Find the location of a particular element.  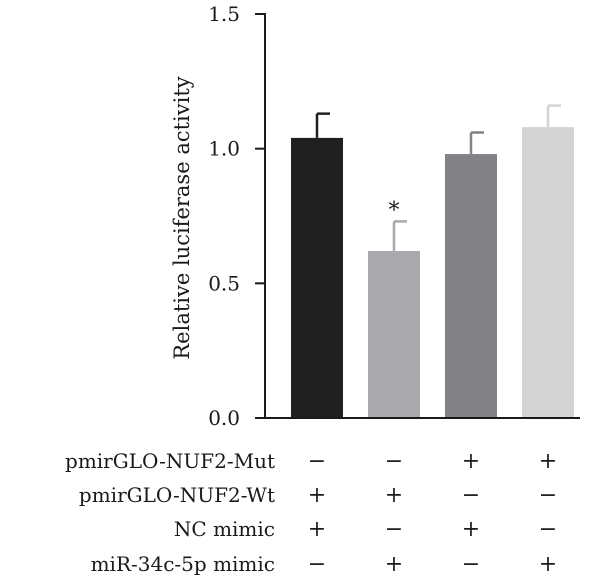

condition-label: pmirGLO-NUF2-Mut is located at coordinates (170, 461).